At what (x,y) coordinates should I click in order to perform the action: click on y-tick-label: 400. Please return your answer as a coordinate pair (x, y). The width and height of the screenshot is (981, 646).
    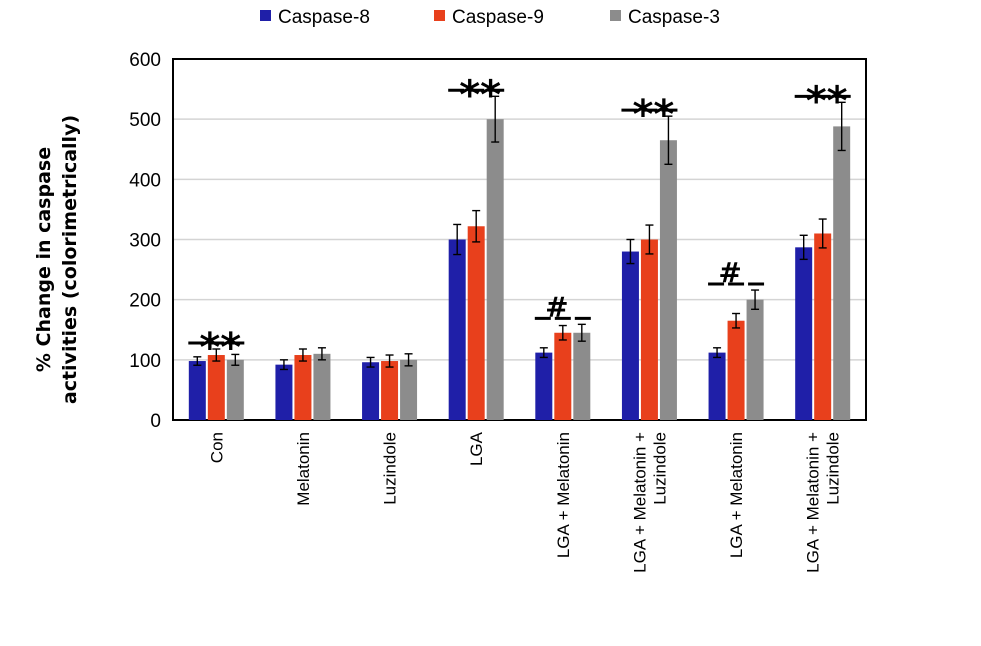
    Looking at the image, I should click on (145, 180).